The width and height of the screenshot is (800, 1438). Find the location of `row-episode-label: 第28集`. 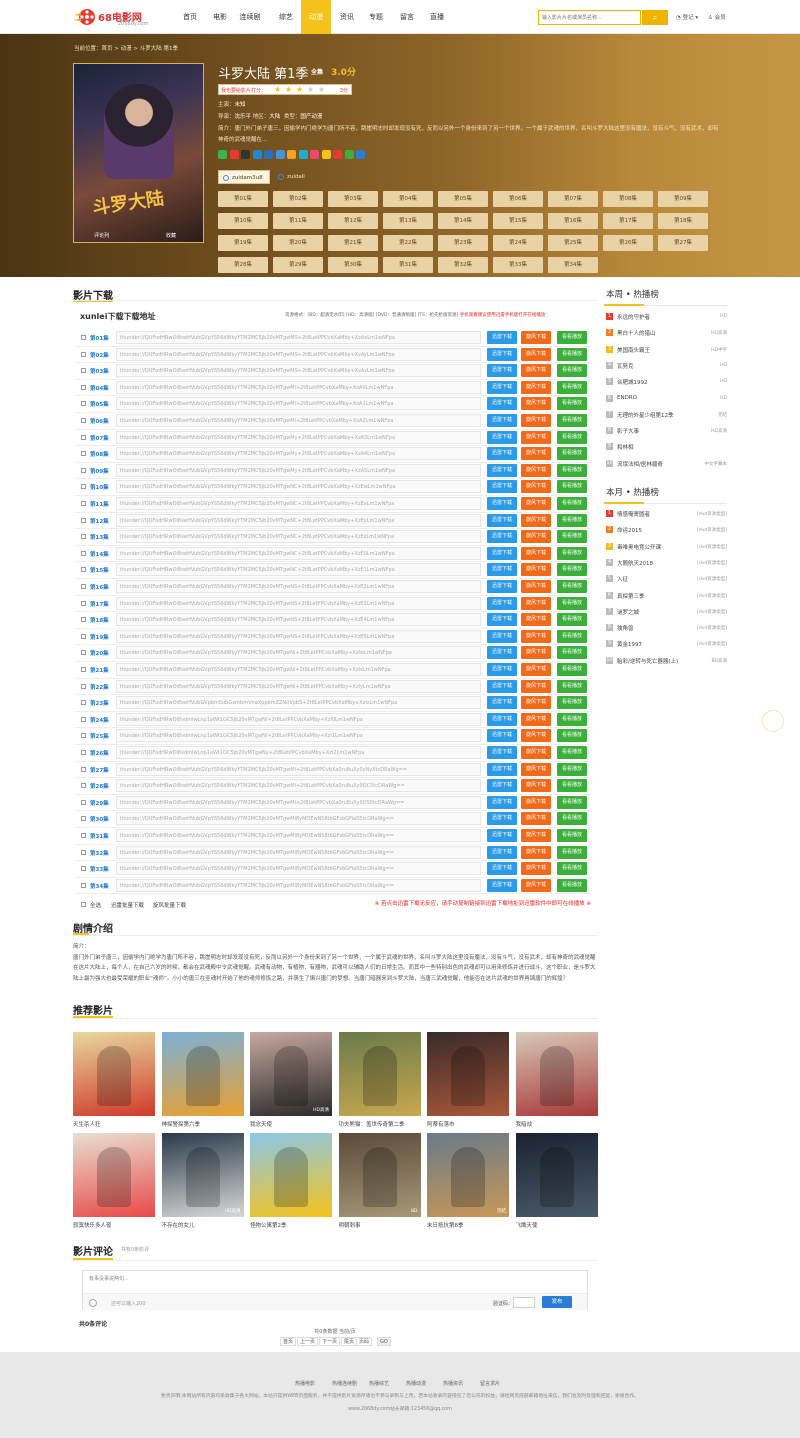

row-episode-label: 第28集 is located at coordinates (99, 787).